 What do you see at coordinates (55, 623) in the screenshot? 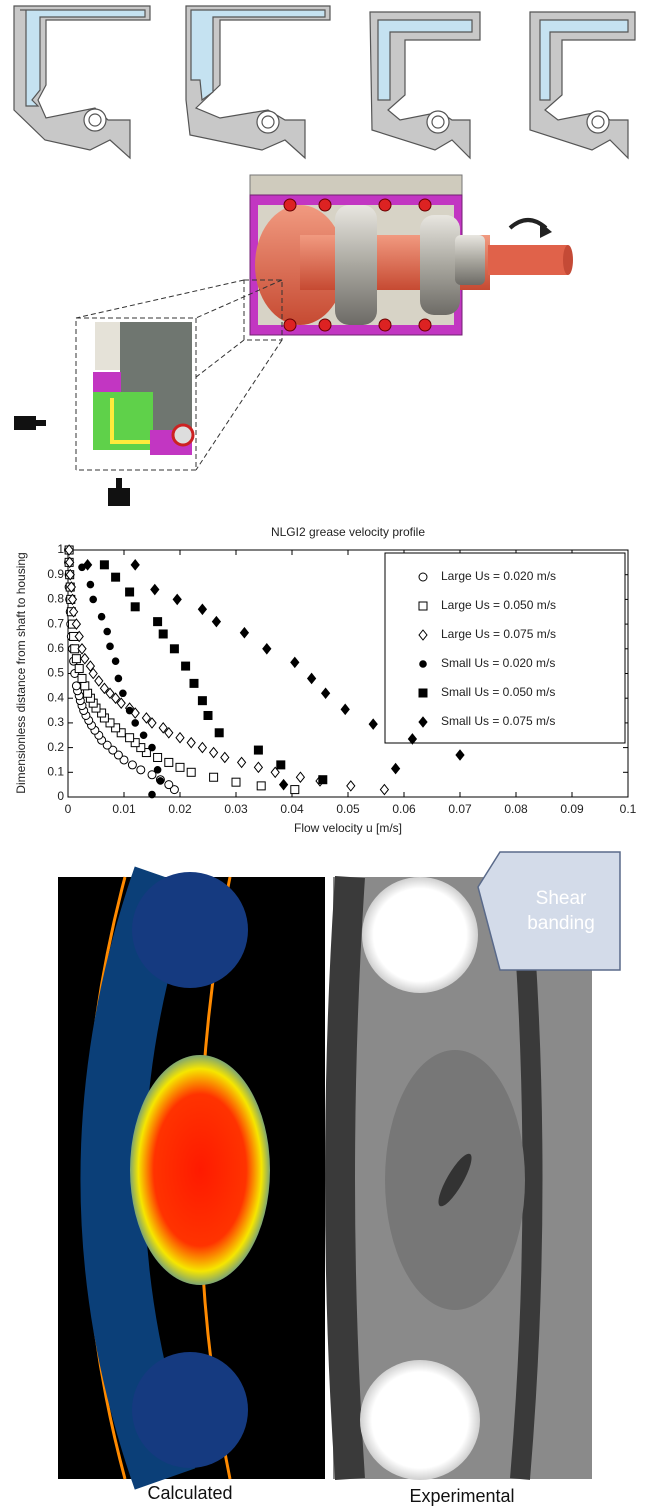
I see `y-tick-label: 0.7` at bounding box center [55, 623].